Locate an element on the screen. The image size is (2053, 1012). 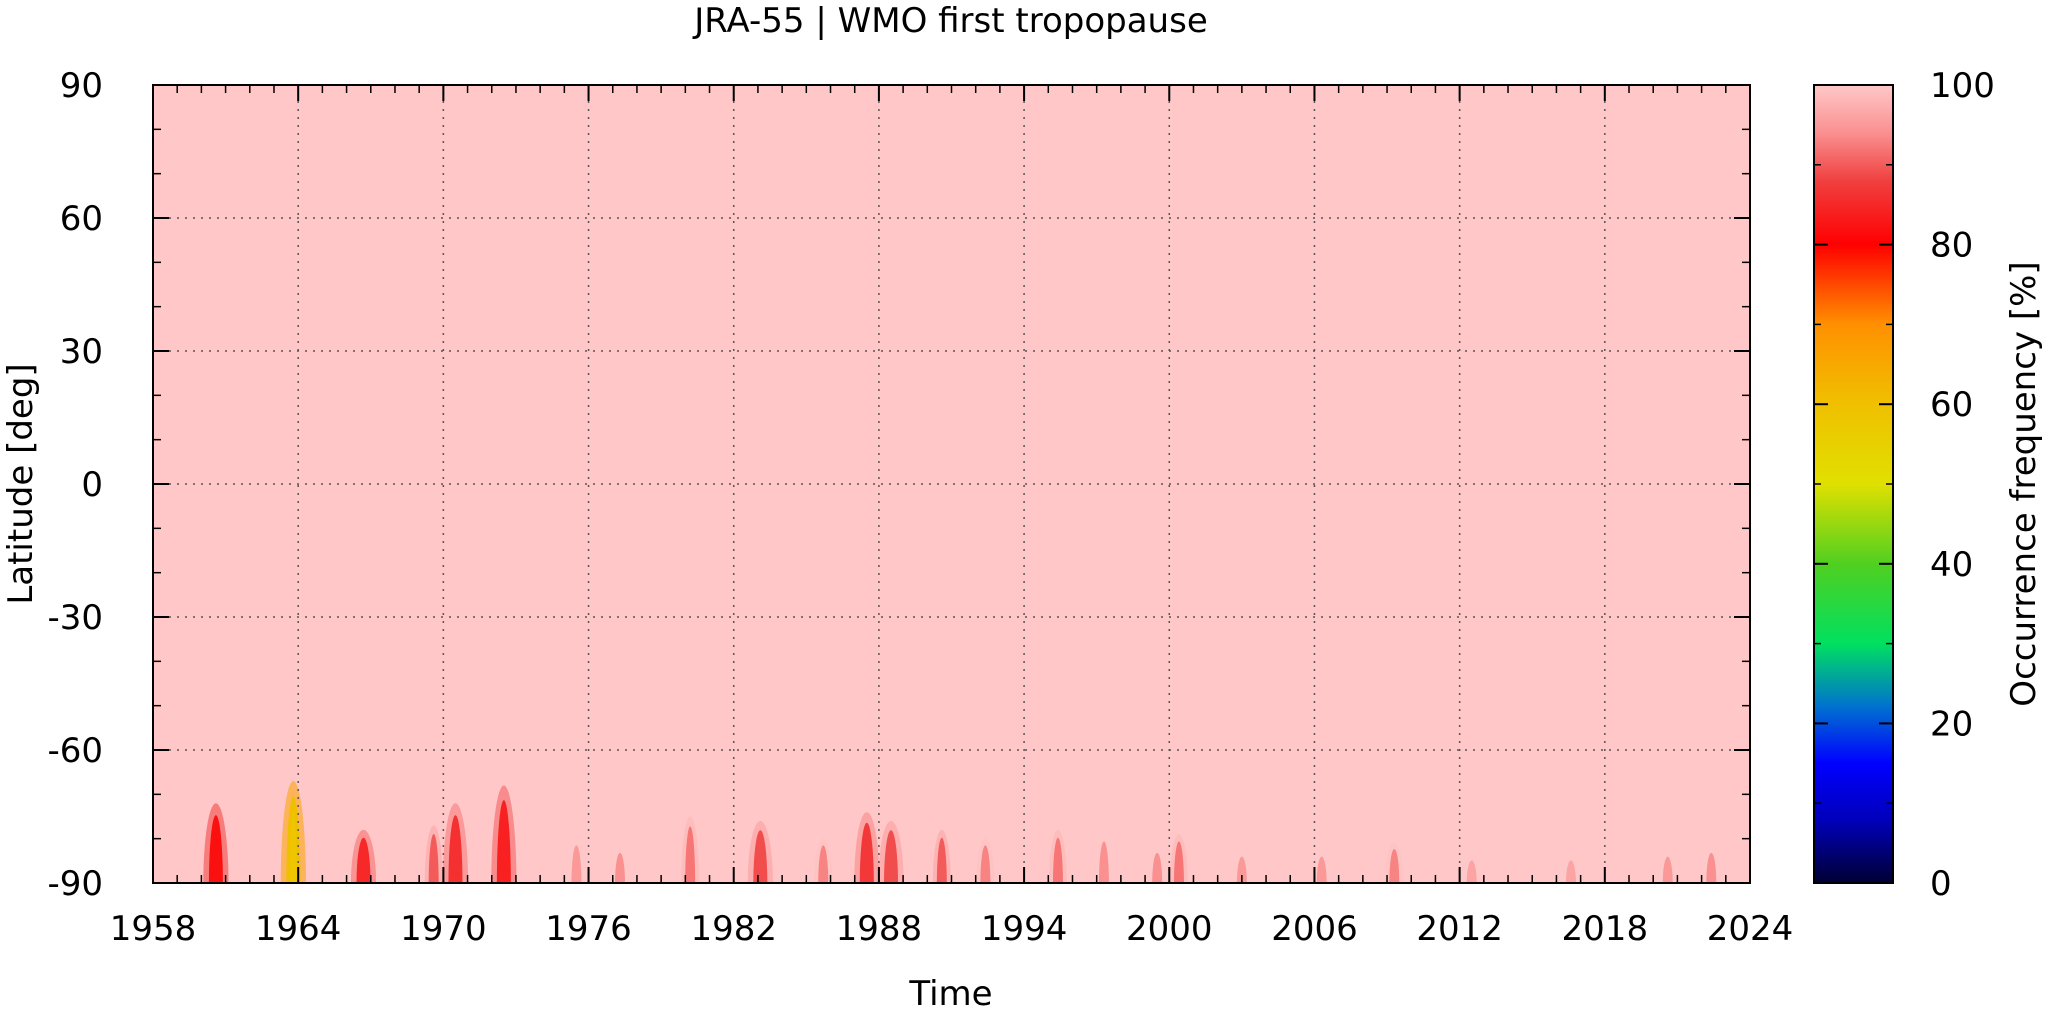
y-tick-label: 30 is located at coordinates (81, 352).